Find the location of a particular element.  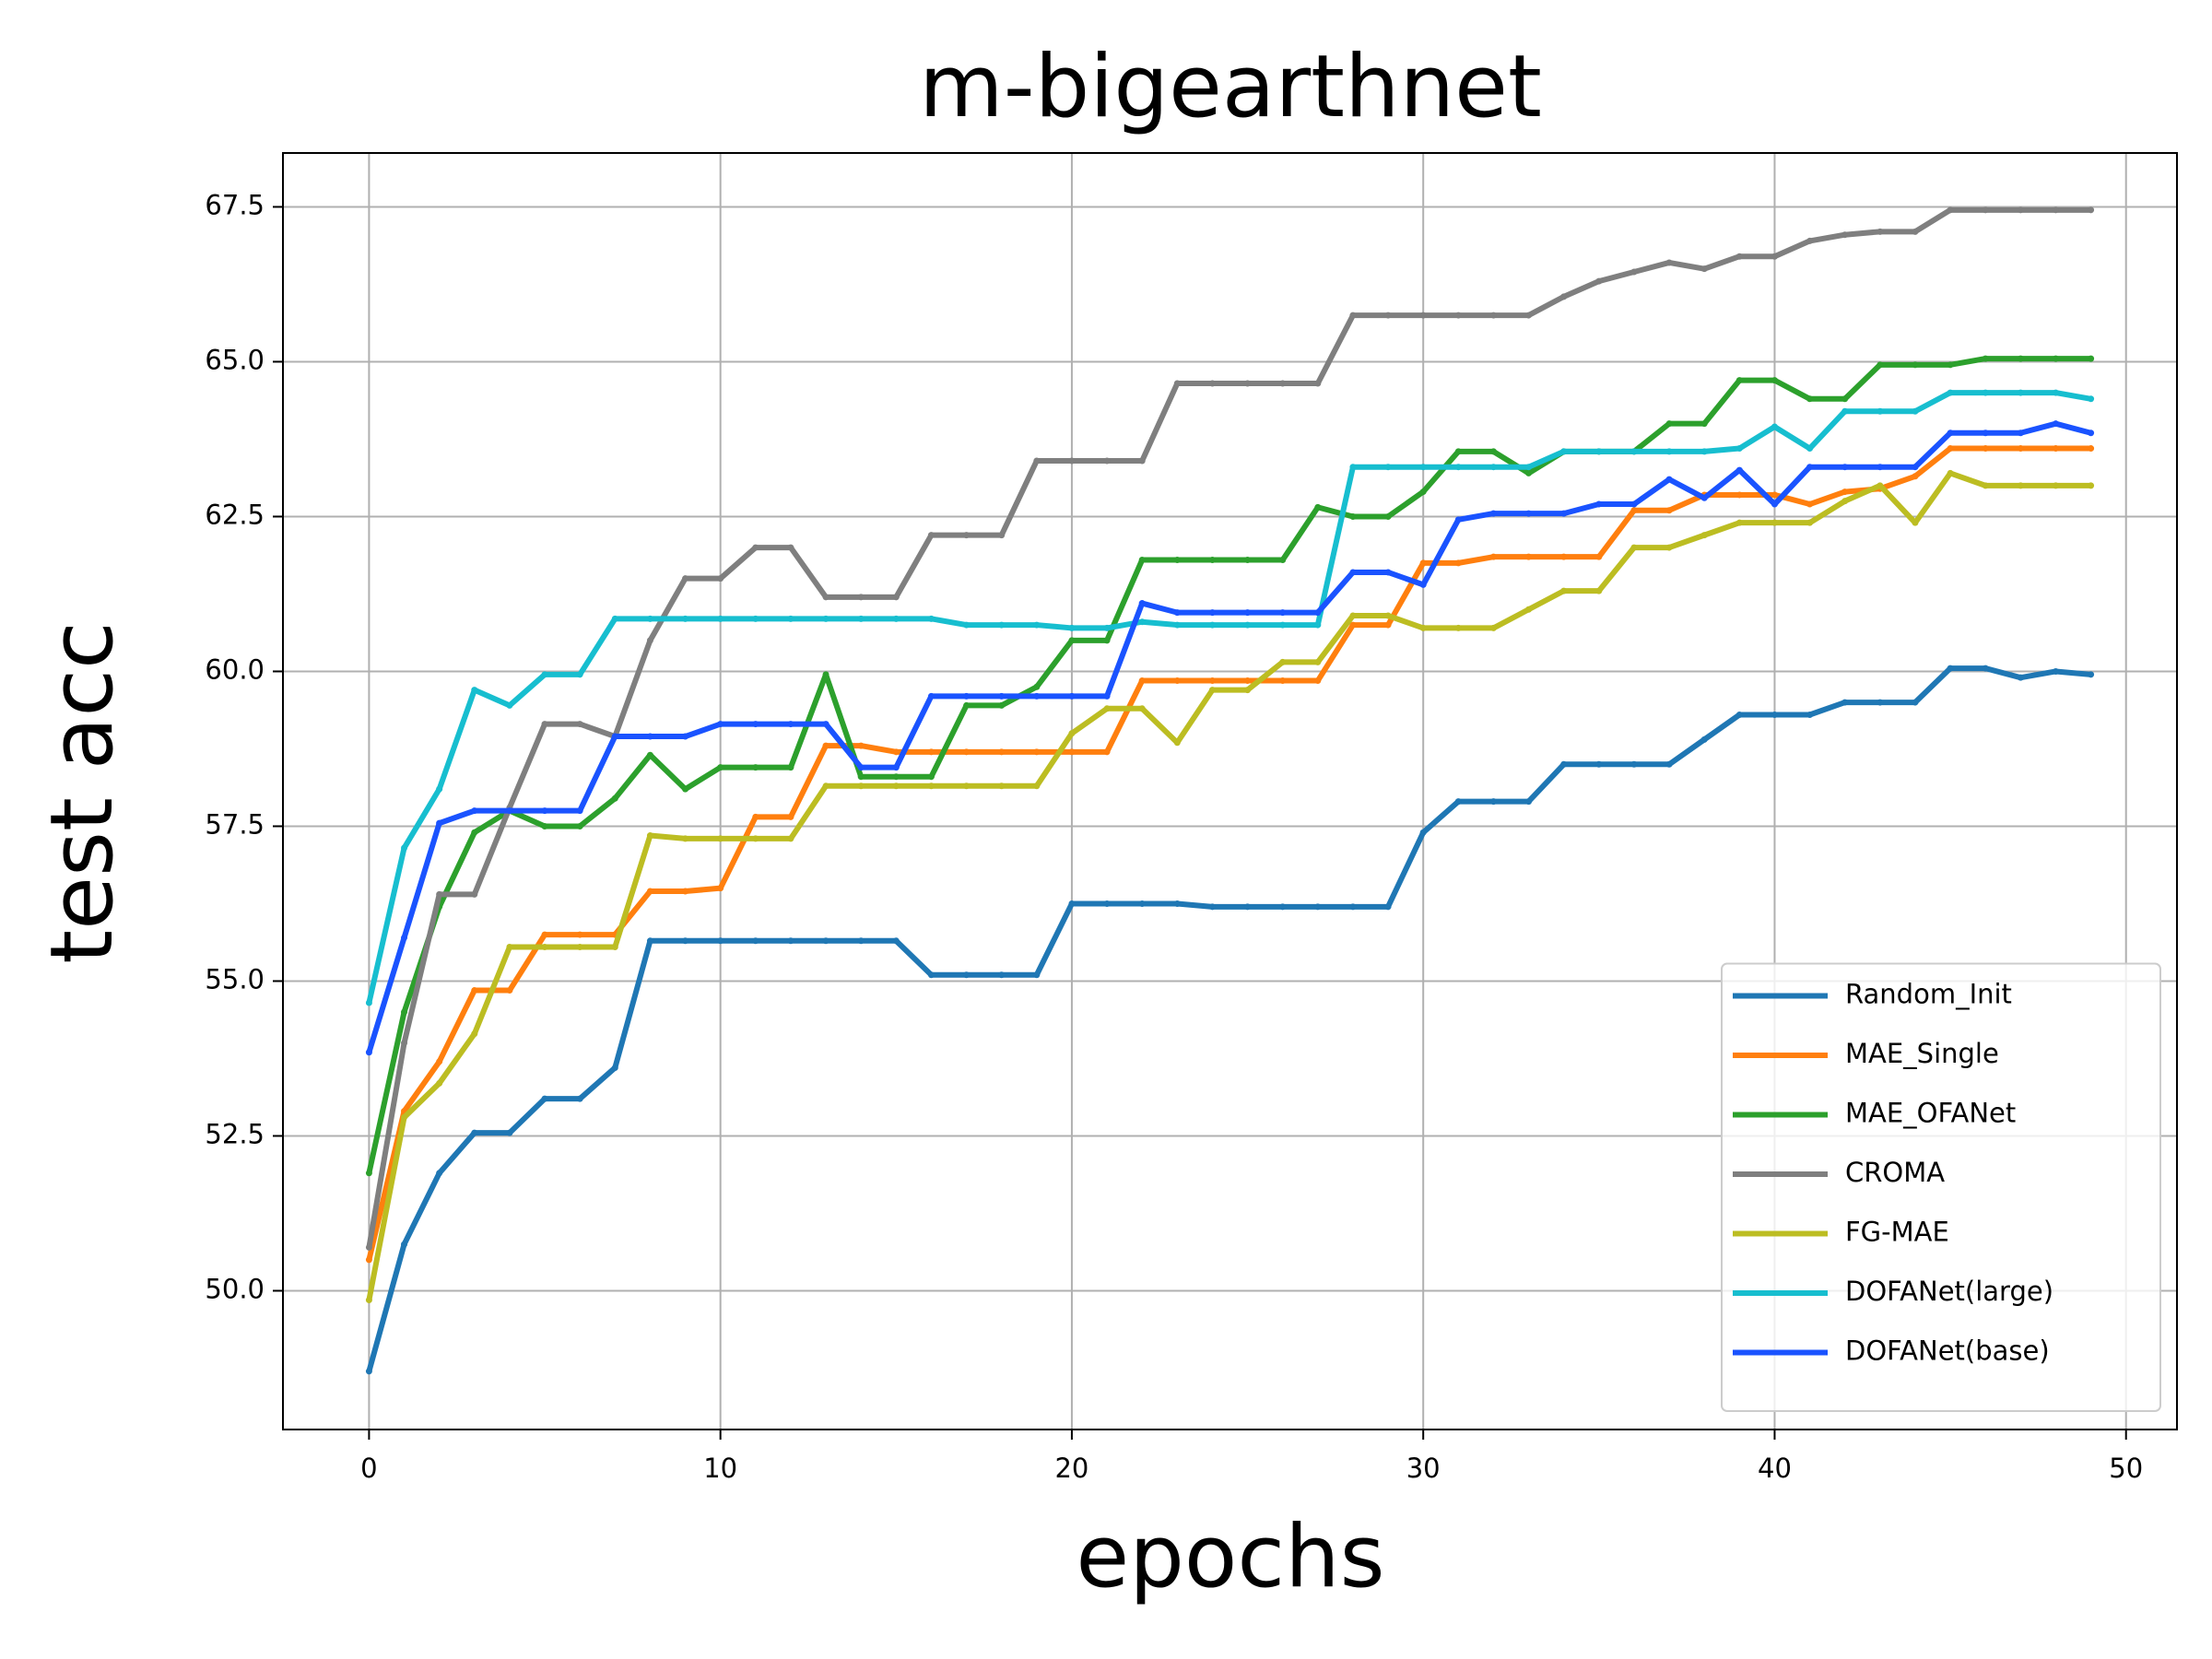

x-tick-label: 50 is located at coordinates (2126, 1468).